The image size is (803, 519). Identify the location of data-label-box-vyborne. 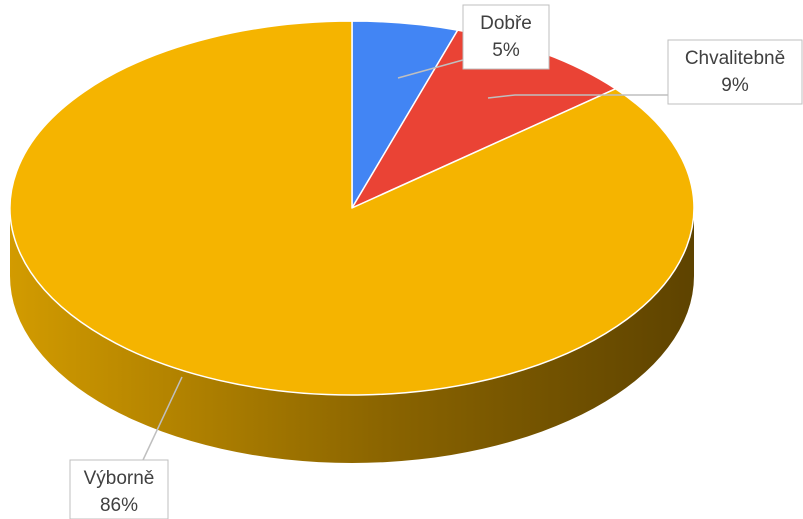
(119, 489).